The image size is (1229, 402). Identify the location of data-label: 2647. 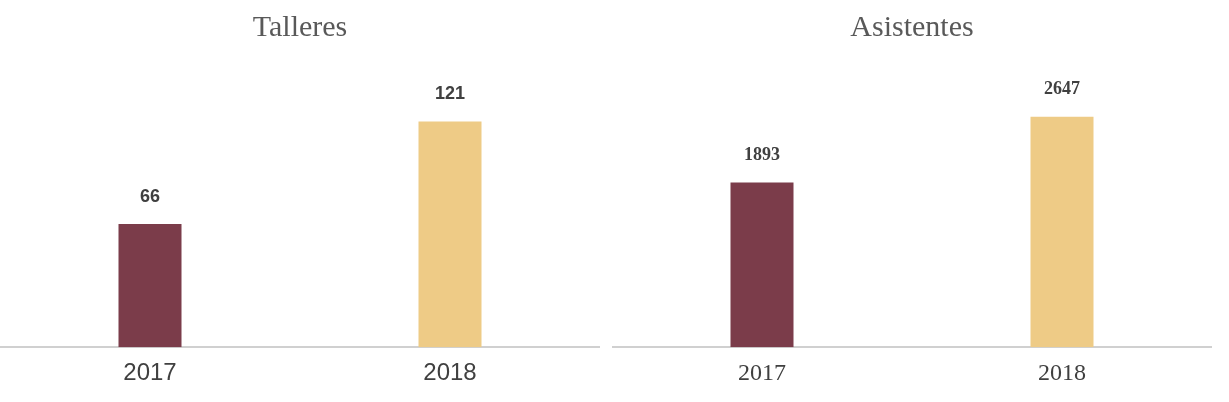
(1062, 88).